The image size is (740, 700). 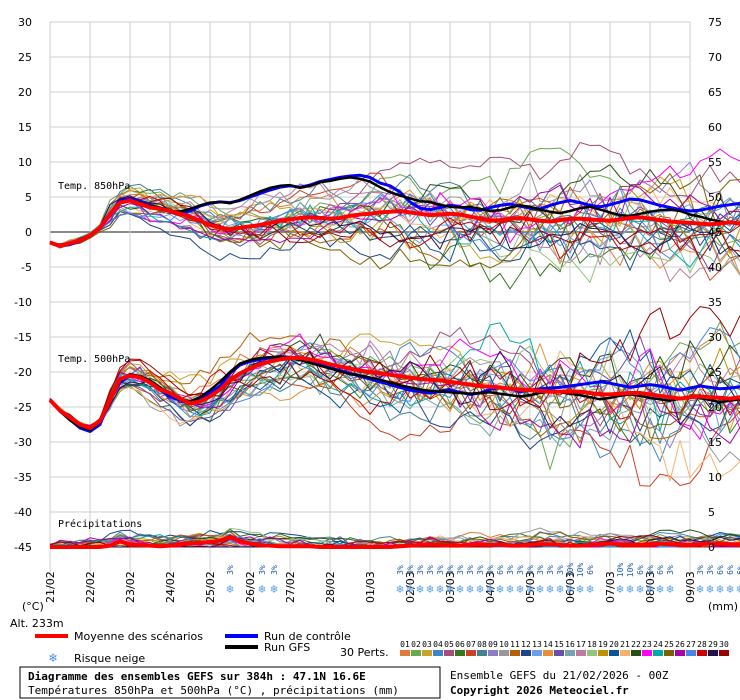 What do you see at coordinates (394, 541) in the screenshot?
I see `member-precip-line` at bounding box center [394, 541].